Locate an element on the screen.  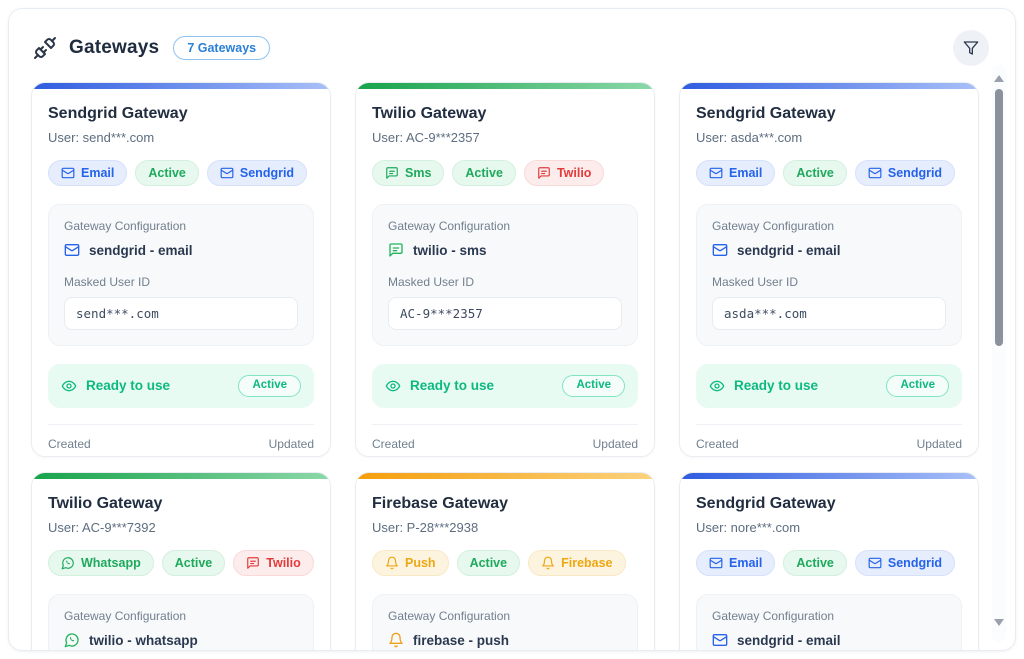
status-label: Ready to use is located at coordinates (128, 386).